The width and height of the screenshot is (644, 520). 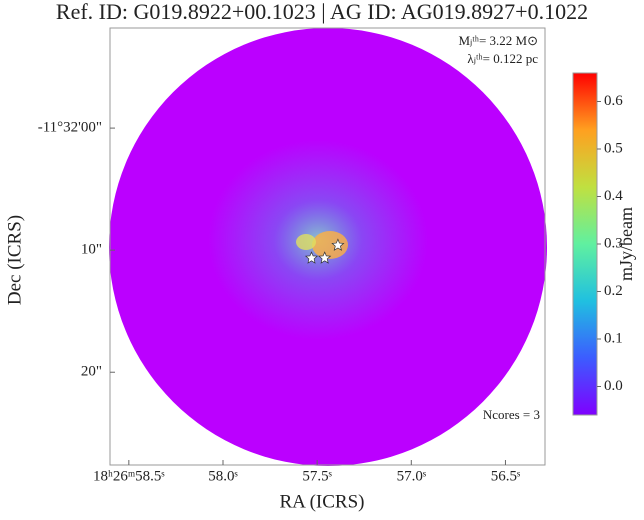 What do you see at coordinates (613, 291) in the screenshot?
I see `colorbar-tick-label: 0.2` at bounding box center [613, 291].